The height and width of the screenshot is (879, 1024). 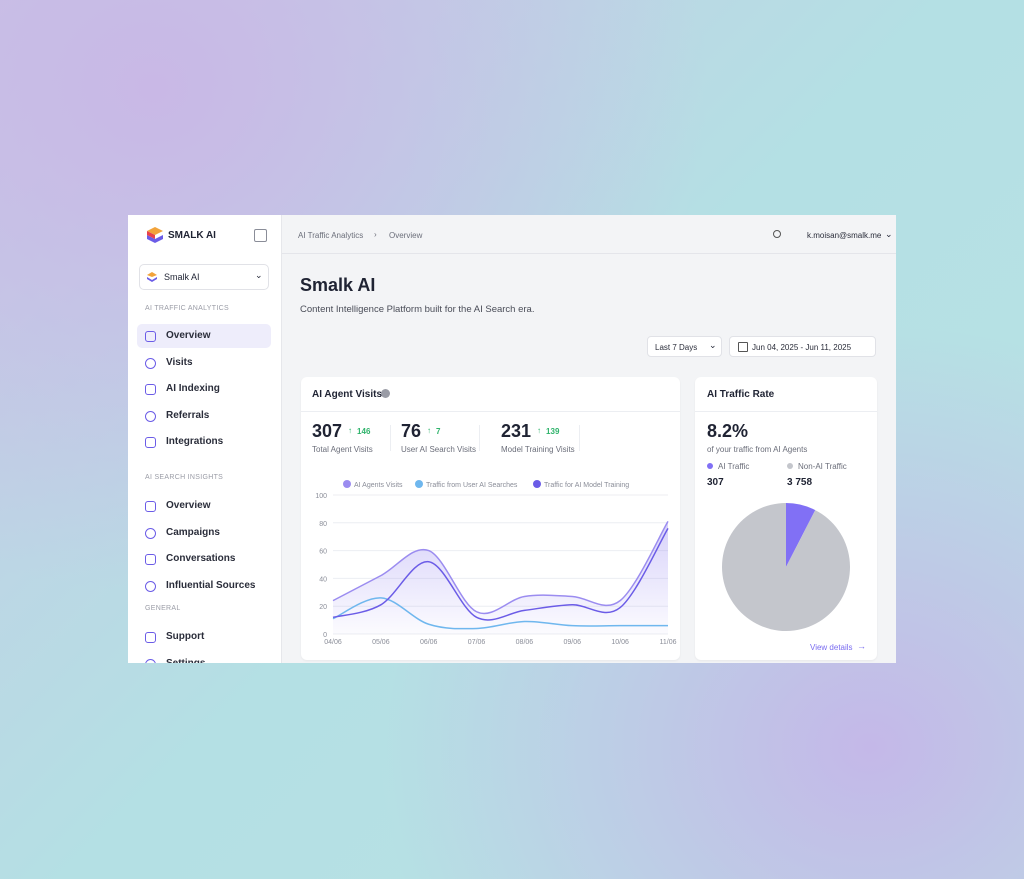 I want to click on workspace-name: Smalk AI, so click(x=182, y=277).